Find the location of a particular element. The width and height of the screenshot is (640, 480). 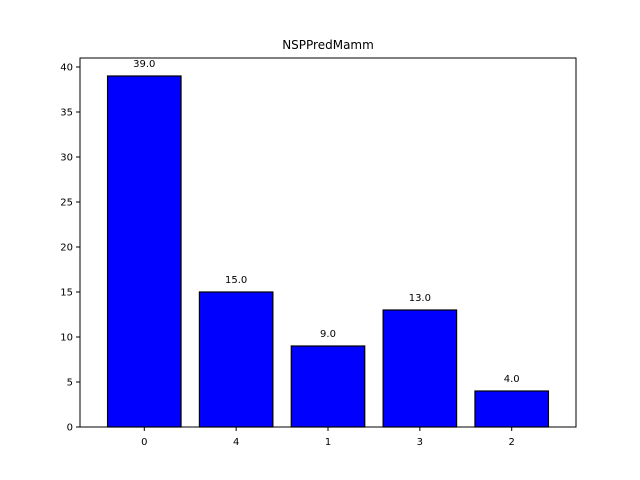

y-tick-label: 30 is located at coordinates (66, 158).